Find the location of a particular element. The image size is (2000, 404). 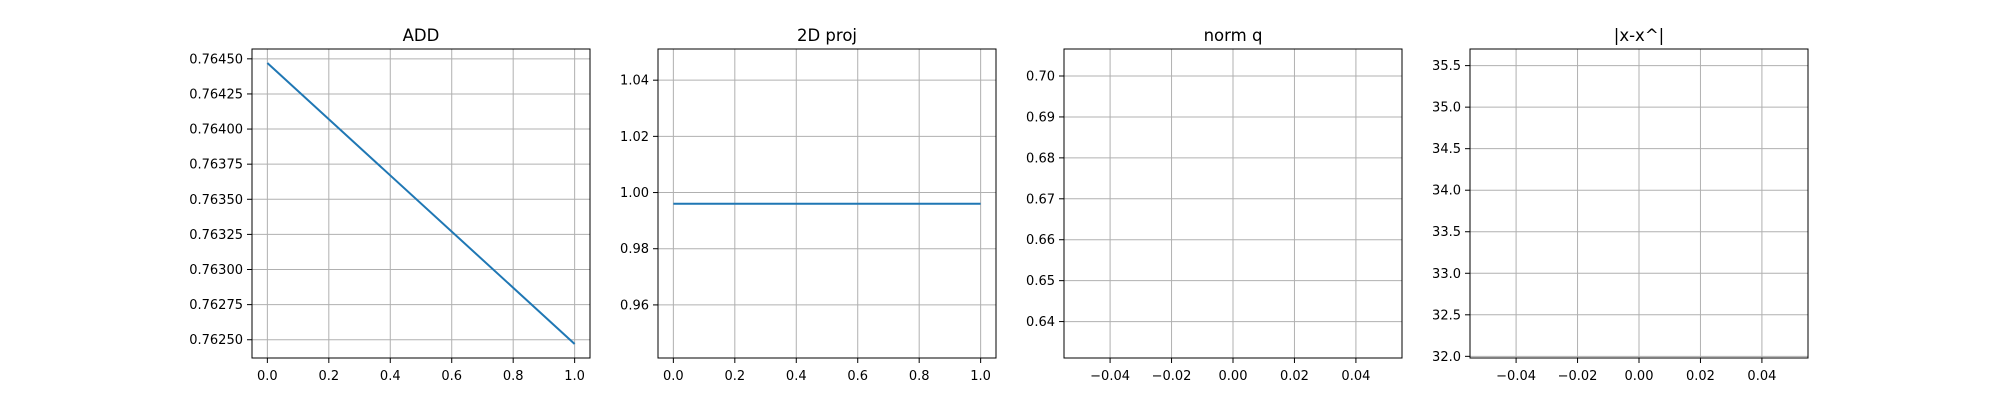

y-tick-label: 0.96 is located at coordinates (634, 305).